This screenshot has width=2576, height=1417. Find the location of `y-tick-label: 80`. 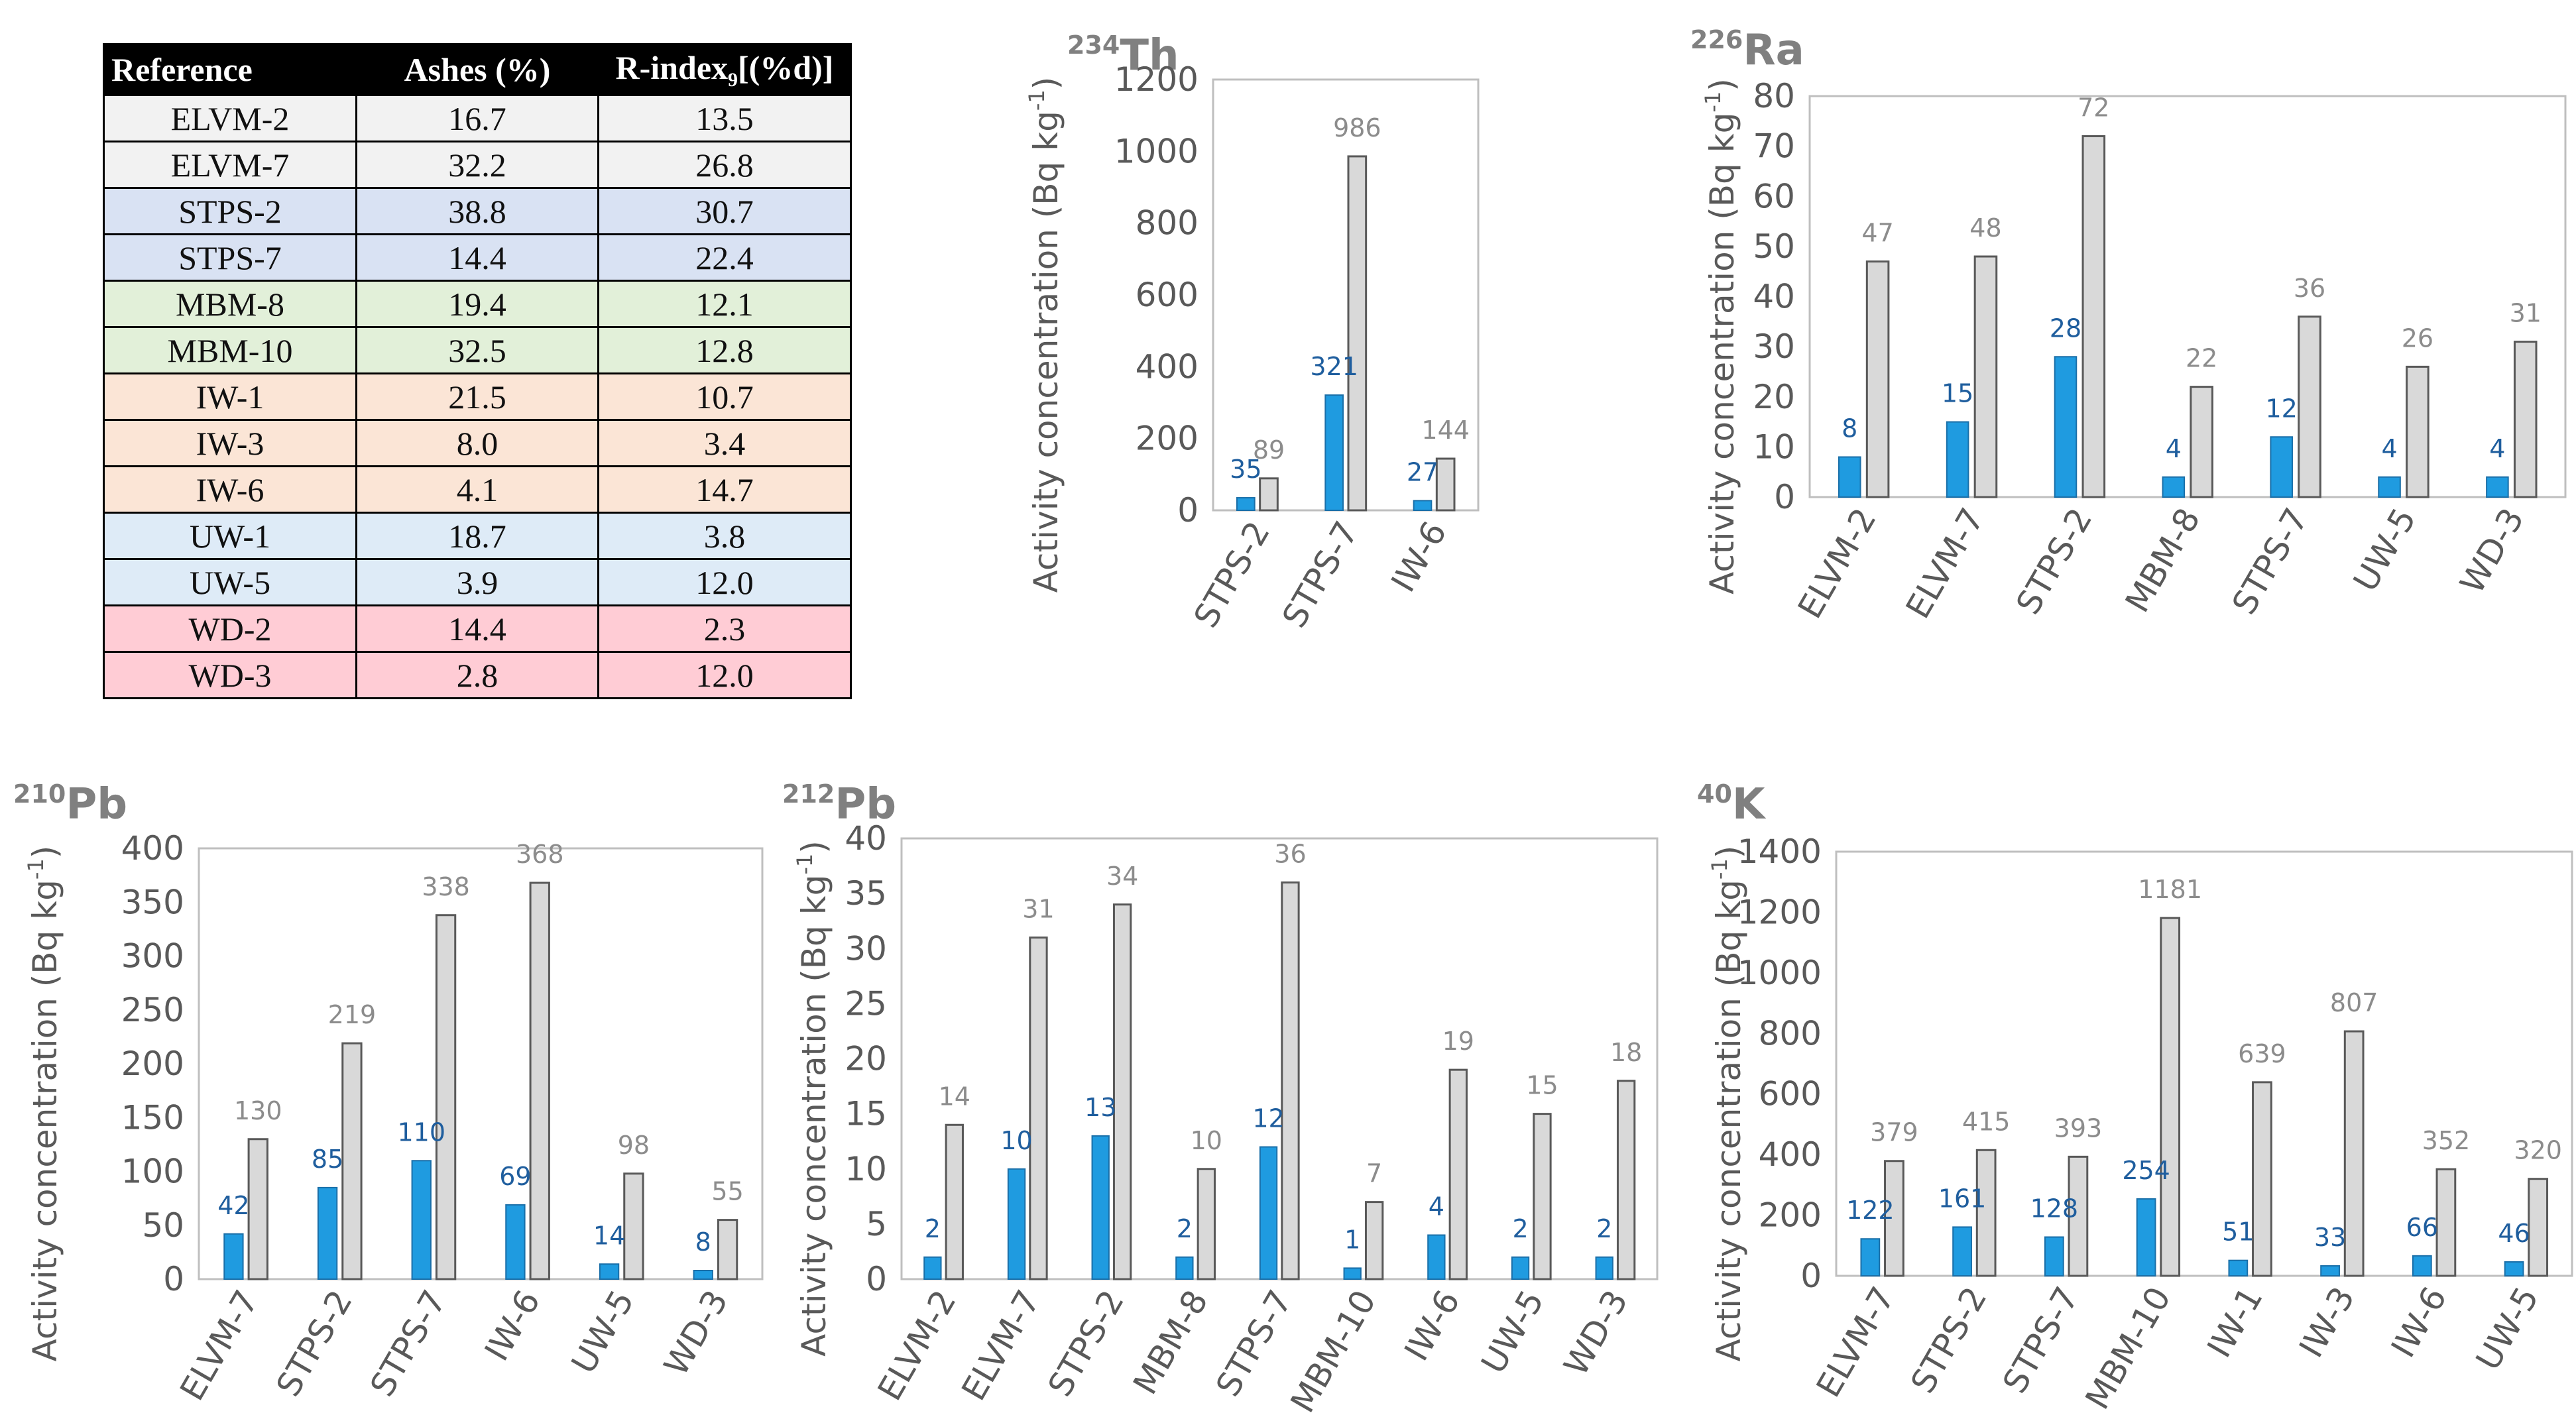

y-tick-label: 80 is located at coordinates (1774, 96).